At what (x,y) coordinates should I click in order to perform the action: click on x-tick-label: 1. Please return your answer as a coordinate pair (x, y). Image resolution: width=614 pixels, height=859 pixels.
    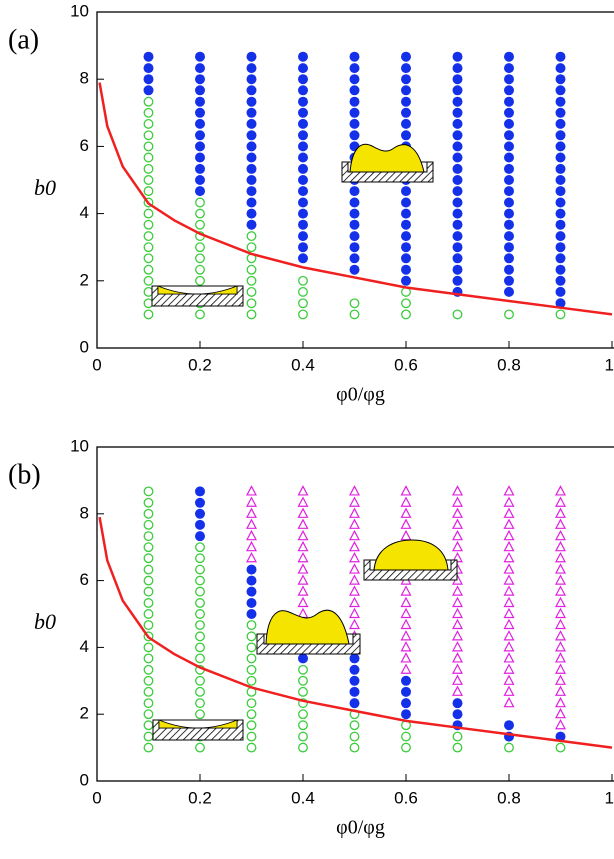
    Looking at the image, I should click on (609, 797).